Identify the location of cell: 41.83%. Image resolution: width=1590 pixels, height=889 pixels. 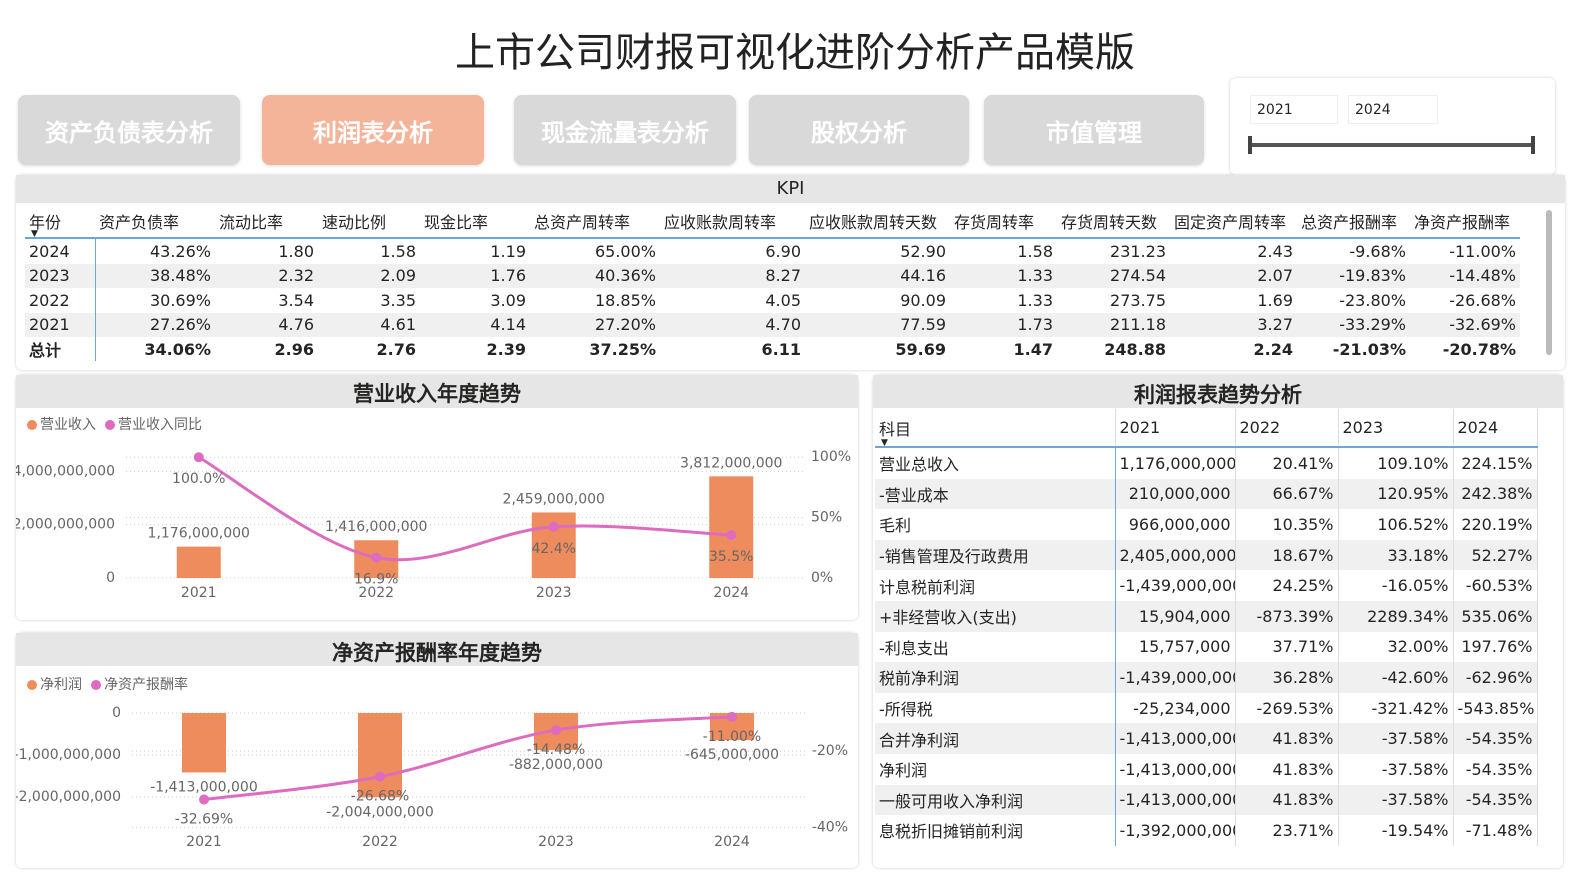
(1287, 738).